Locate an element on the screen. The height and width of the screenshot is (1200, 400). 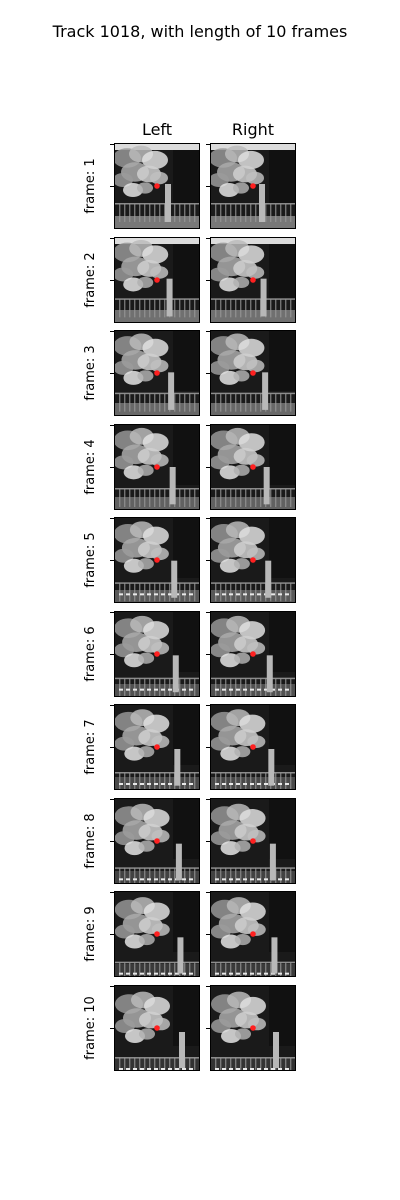
frame-7-left-image is located at coordinates (157, 747).